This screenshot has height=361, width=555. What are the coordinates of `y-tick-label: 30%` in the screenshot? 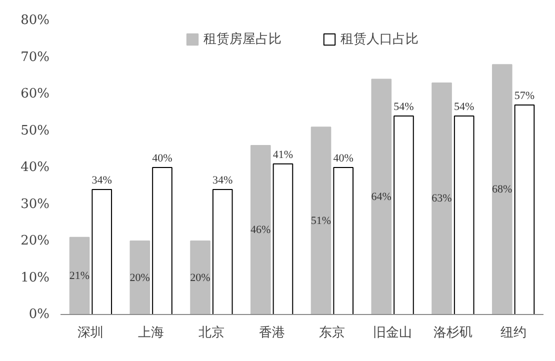 It's located at (35, 204).